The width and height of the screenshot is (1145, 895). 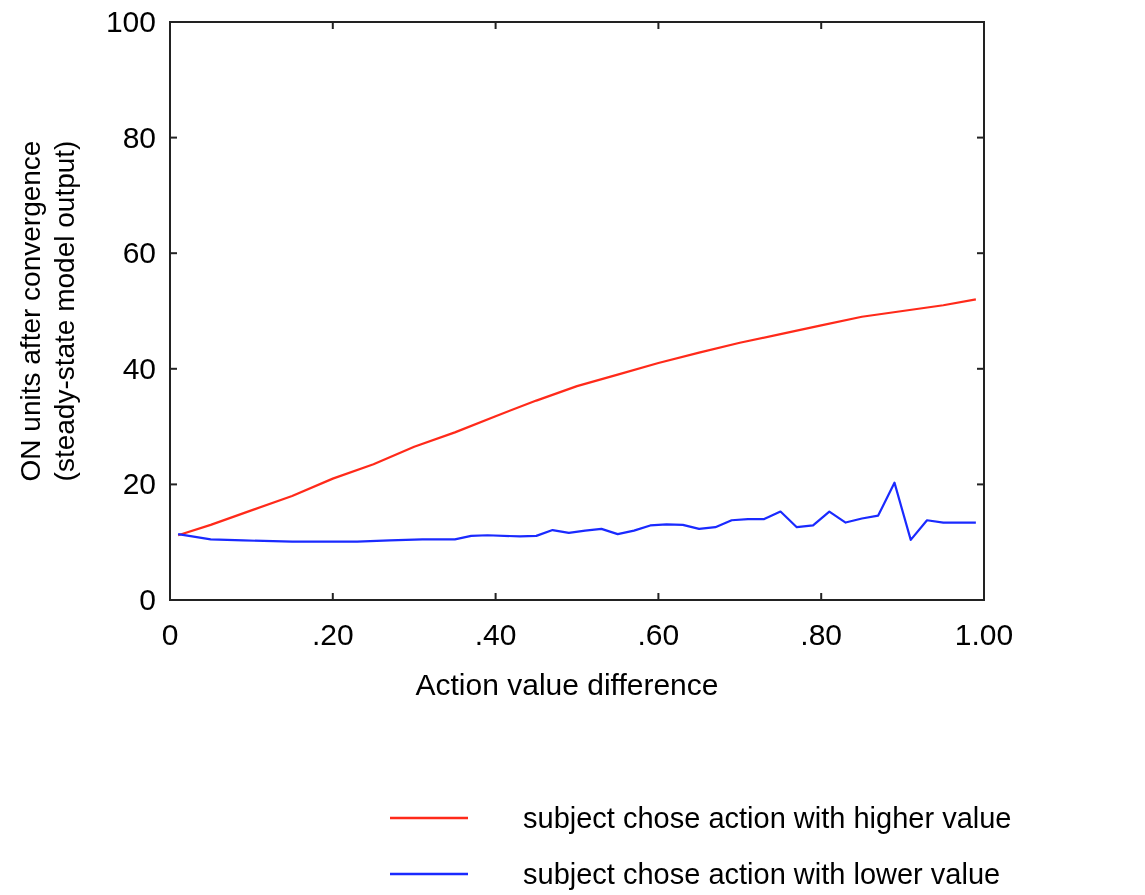 What do you see at coordinates (139, 137) in the screenshot?
I see `y-tick-label: 80` at bounding box center [139, 137].